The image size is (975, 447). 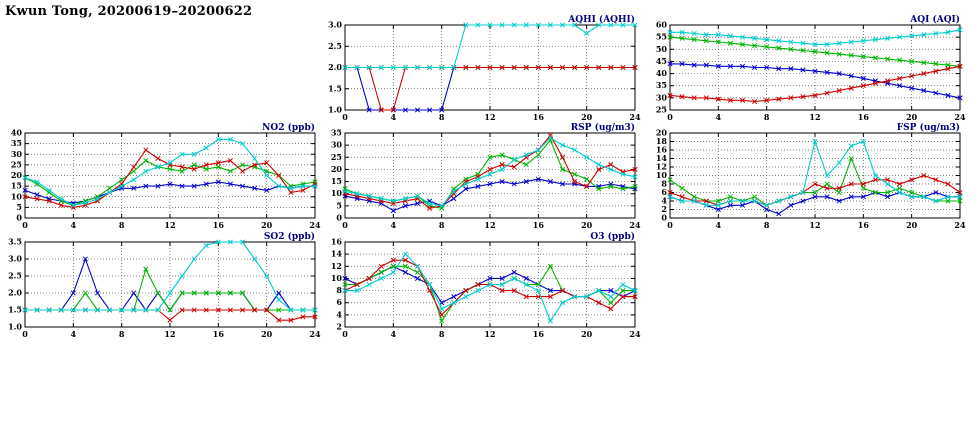 I want to click on svg-text: 60, so click(x=662, y=25).